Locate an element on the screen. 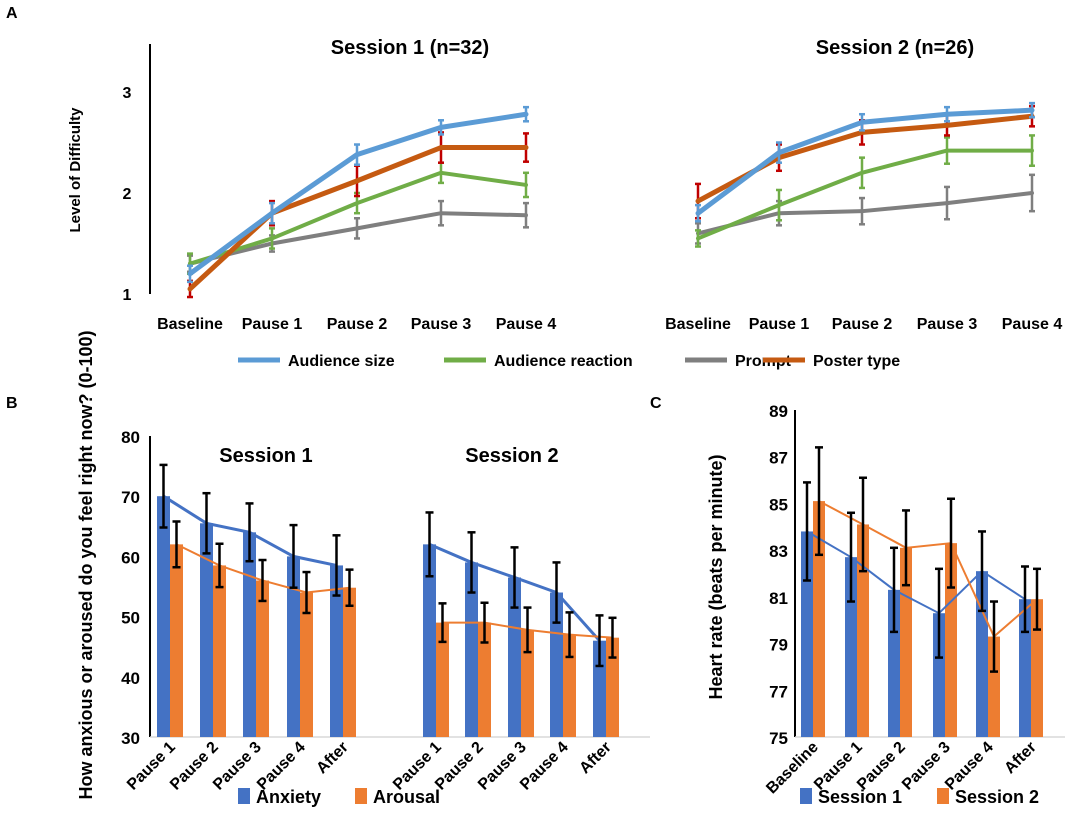 This screenshot has height=816, width=1084. panel-c-ytick-label: 85 is located at coordinates (778, 504).